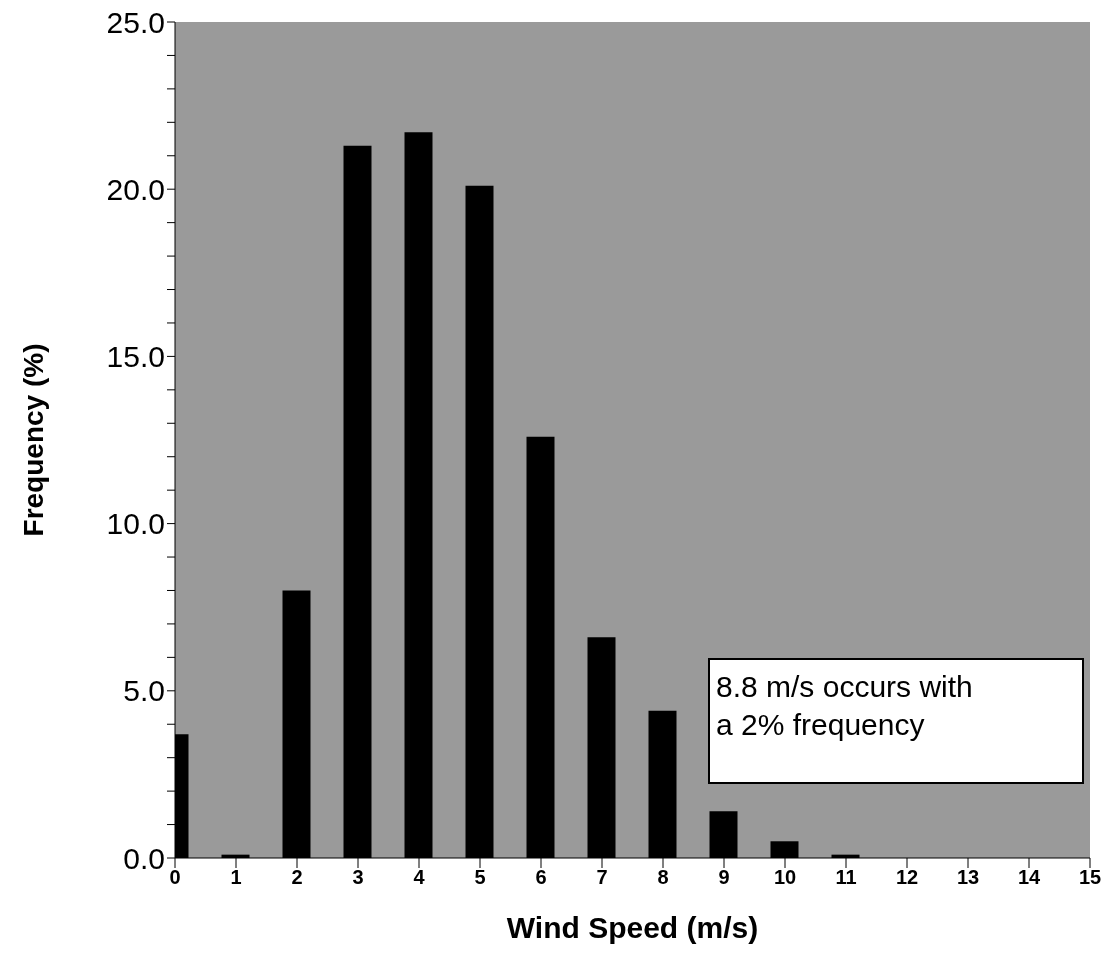 Image resolution: width=1120 pixels, height=979 pixels. I want to click on x-tick-label: 13, so click(968, 877).